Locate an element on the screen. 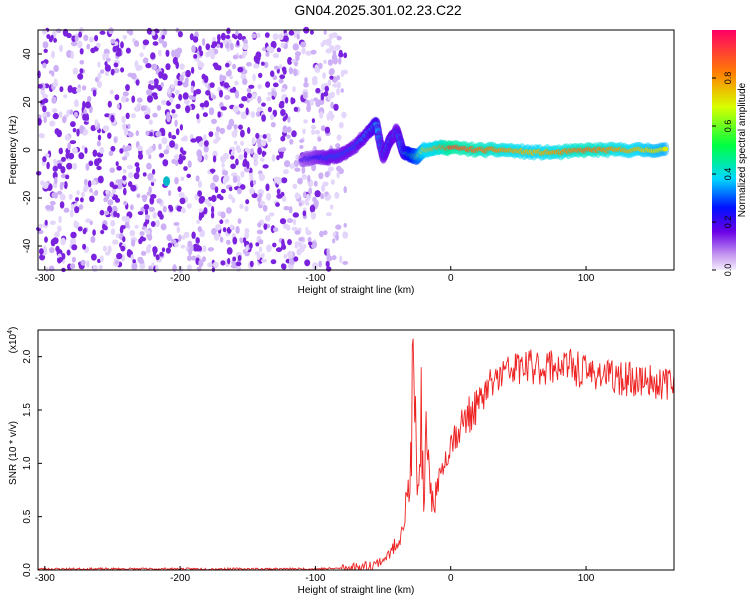  y-tick-label: 0 is located at coordinates (27, 150).